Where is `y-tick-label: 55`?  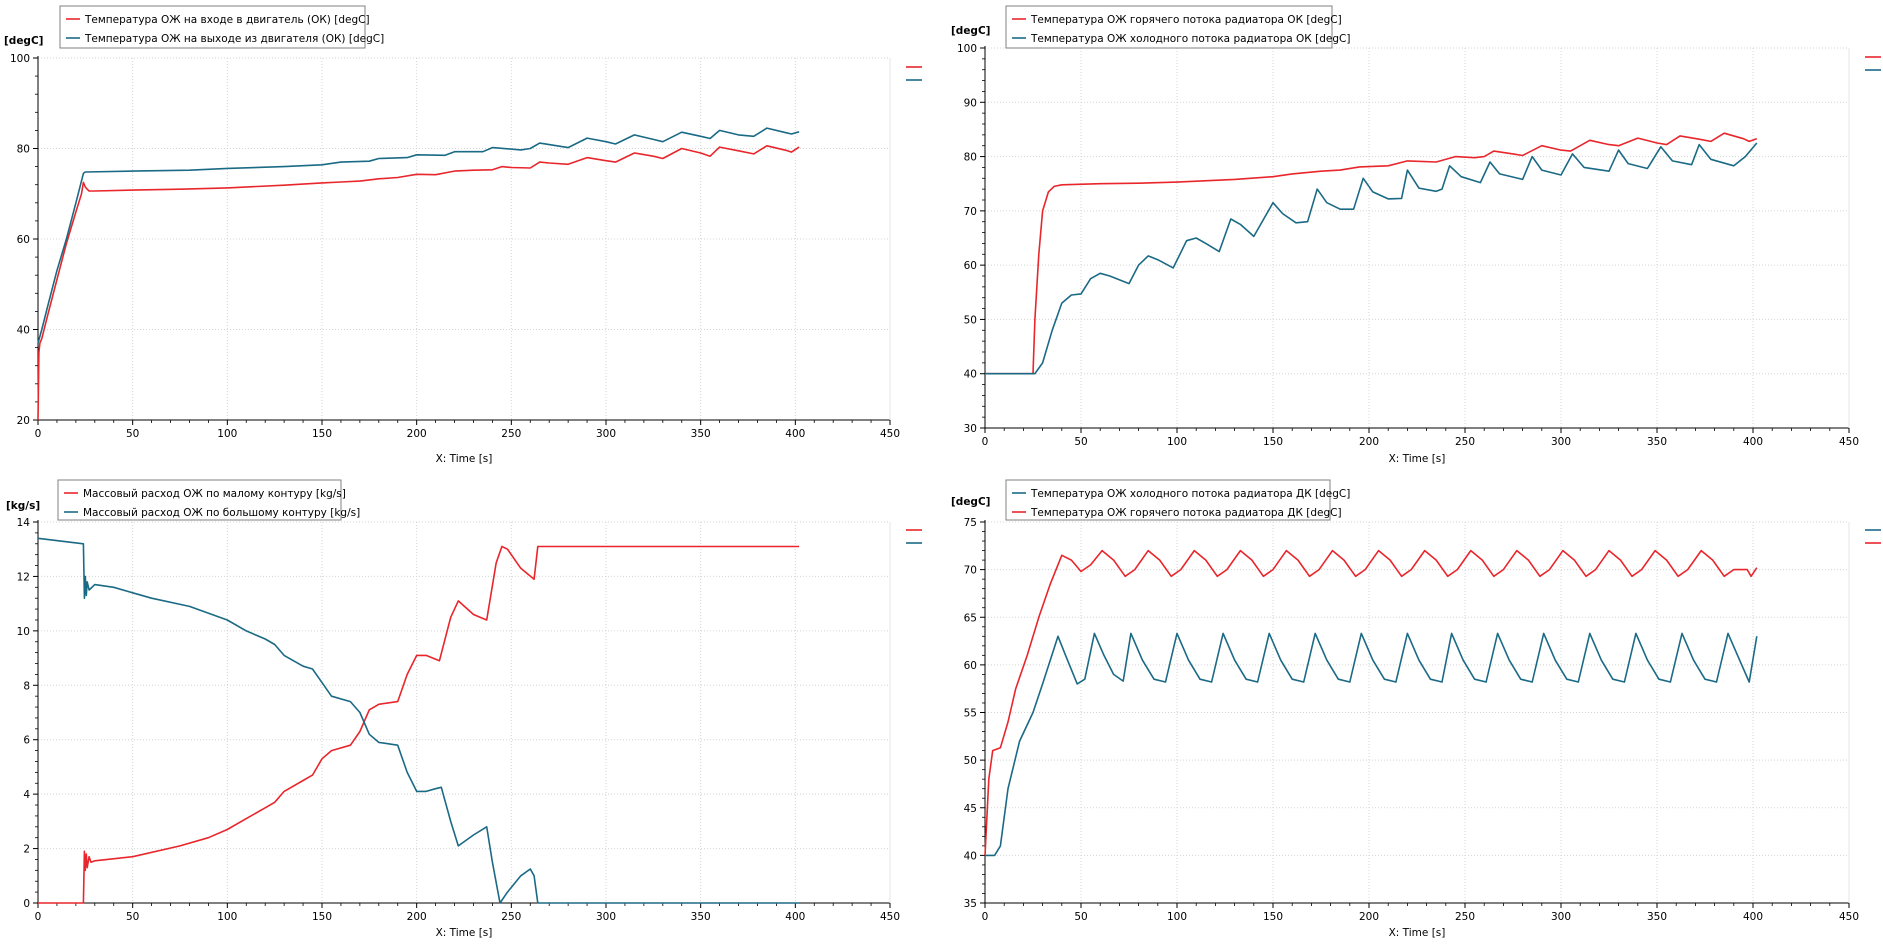
y-tick-label: 55 is located at coordinates (970, 714).